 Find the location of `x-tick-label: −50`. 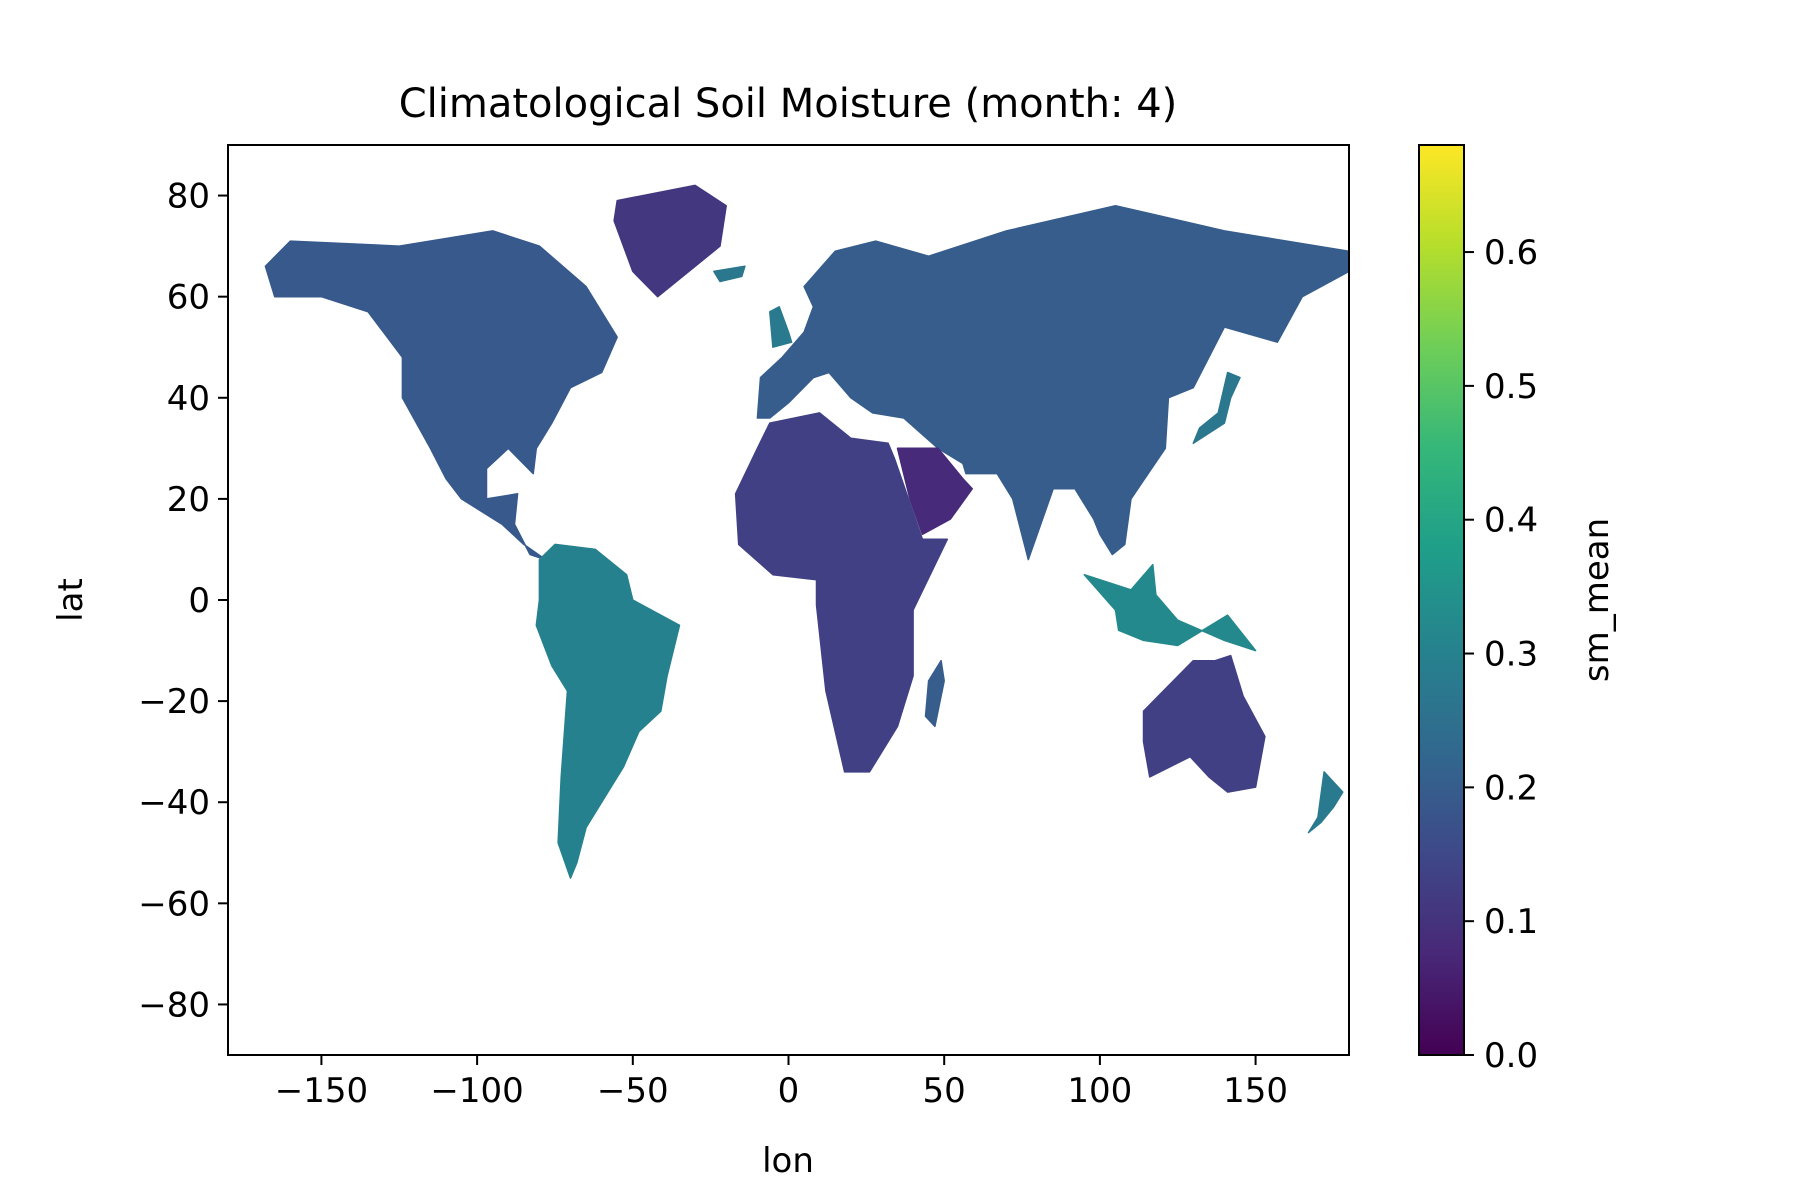

x-tick-label: −50 is located at coordinates (633, 1091).